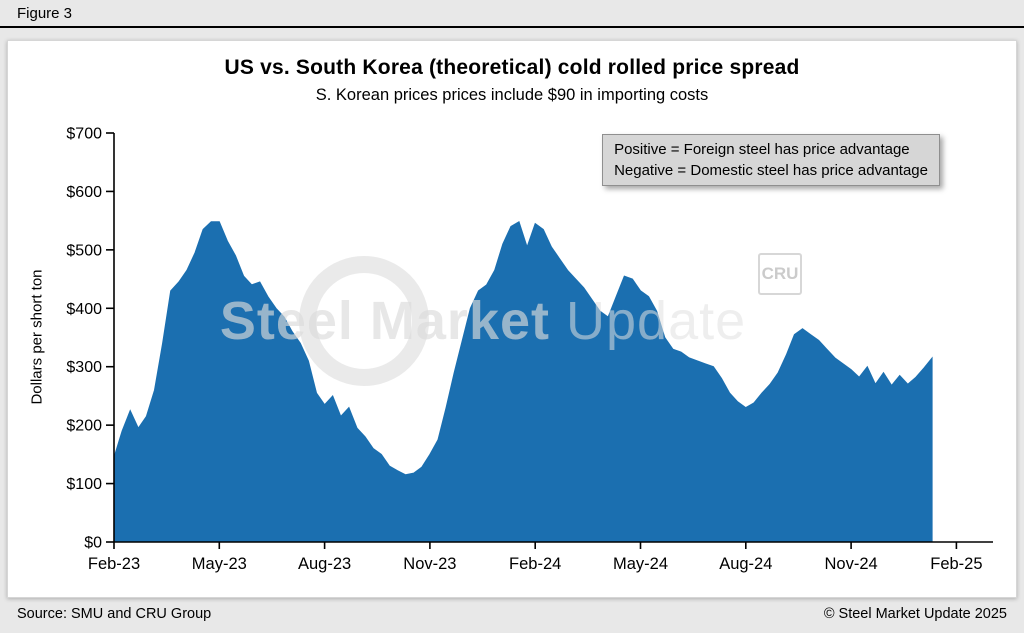  What do you see at coordinates (512, 27) in the screenshot?
I see `top-divider-rule` at bounding box center [512, 27].